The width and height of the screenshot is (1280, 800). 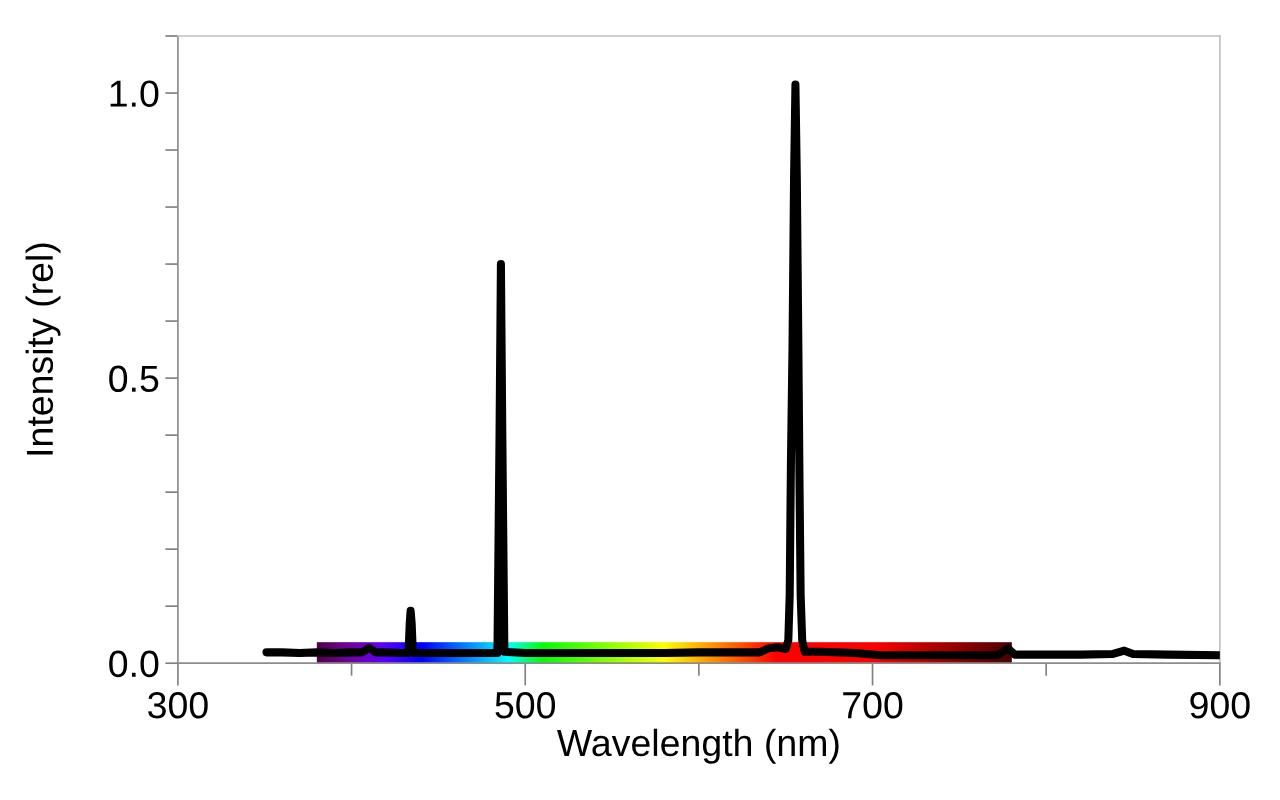 What do you see at coordinates (698, 746) in the screenshot?
I see `x-axis-title: Wavelength (nm)` at bounding box center [698, 746].